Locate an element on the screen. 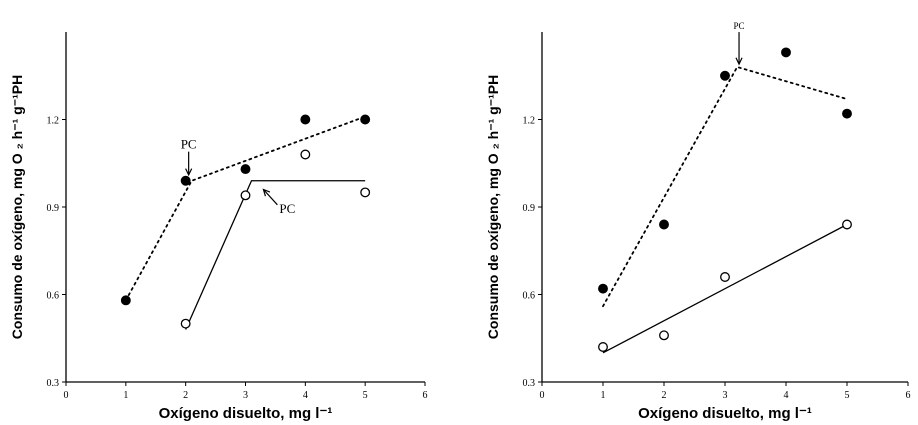 The height and width of the screenshot is (425, 918). annotation-arrow is located at coordinates (270, 197).